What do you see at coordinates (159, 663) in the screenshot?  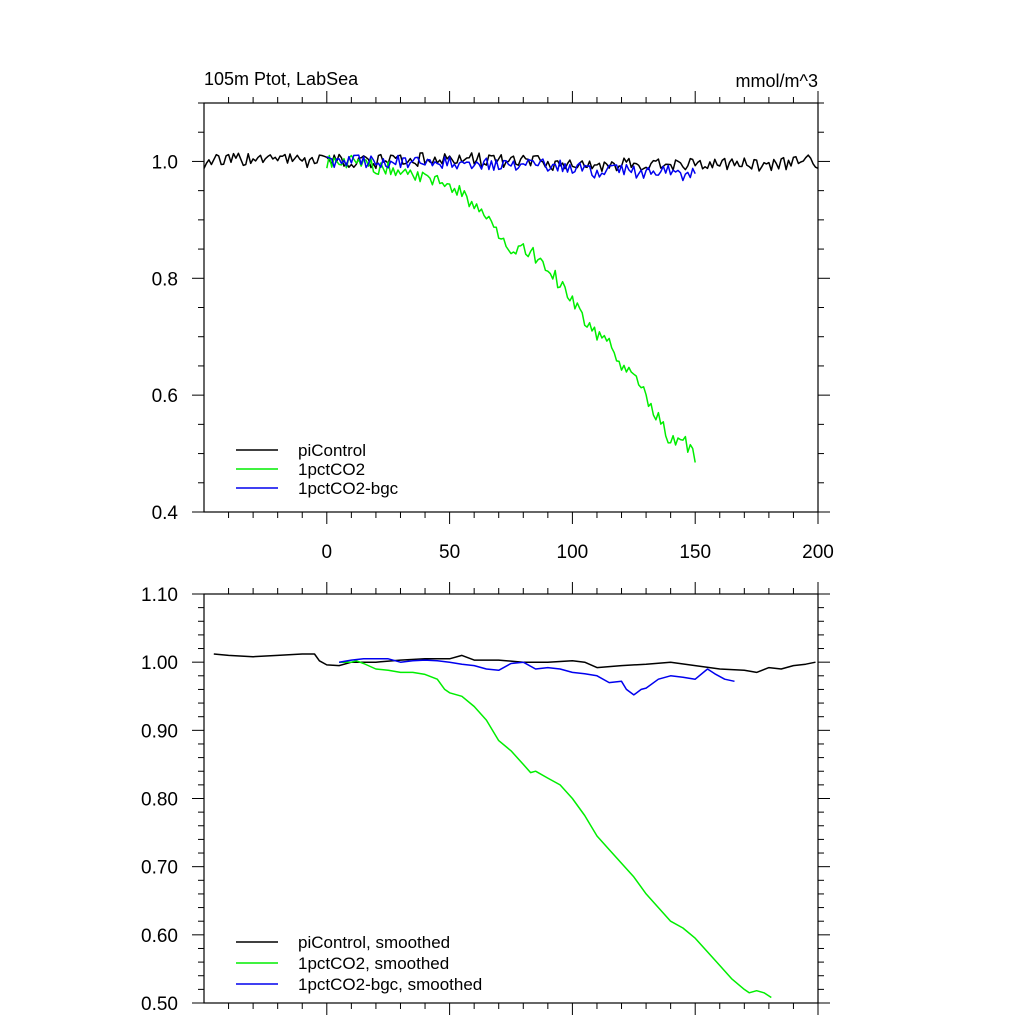 I see `y-tick-label: 1.00` at bounding box center [159, 663].